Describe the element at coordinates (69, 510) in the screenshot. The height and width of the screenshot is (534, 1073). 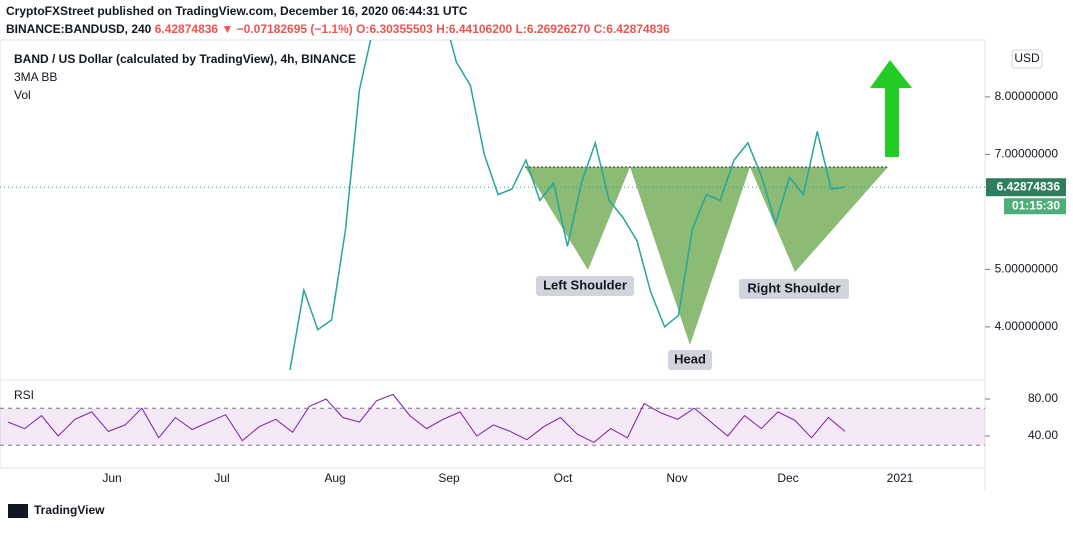
I see `branding: TradingView` at that location.